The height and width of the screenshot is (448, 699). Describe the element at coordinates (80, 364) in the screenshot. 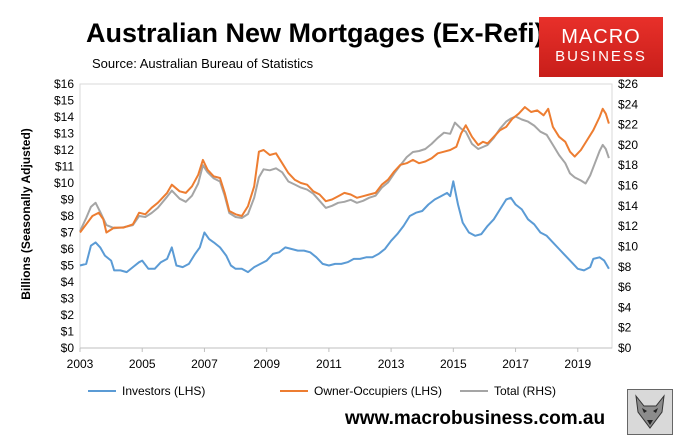

I see `x-tick-label: 2003` at that location.